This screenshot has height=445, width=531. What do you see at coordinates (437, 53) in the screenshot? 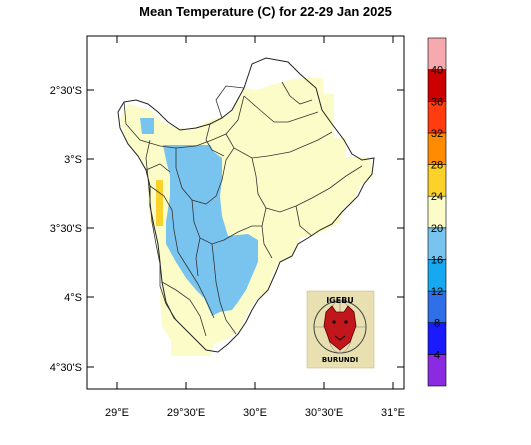
I see `colorbar-swatch` at bounding box center [437, 53].